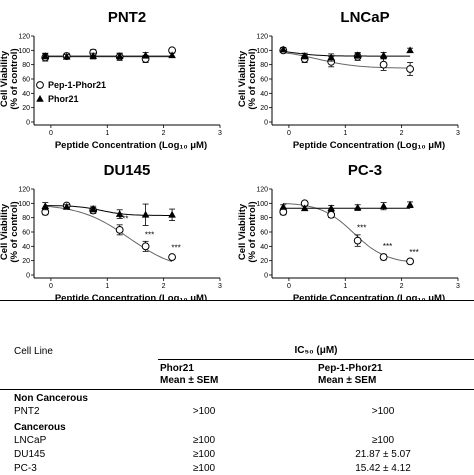 This screenshot has width=474, height=475. Describe the element at coordinates (316, 350) in the screenshot. I see `header-ic50: IC₅₀ (μM)` at that location.